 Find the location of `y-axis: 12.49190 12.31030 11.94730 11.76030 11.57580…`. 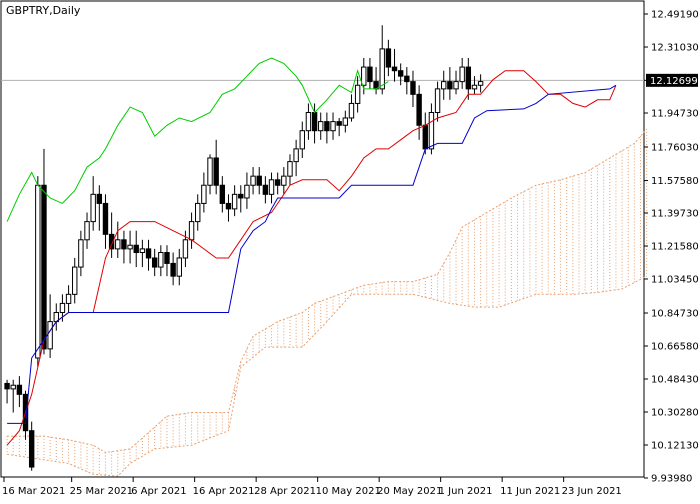

y-axis: 12.49190 12.31030 11.94730 11.76030 11.57580… is located at coordinates (671, 247).